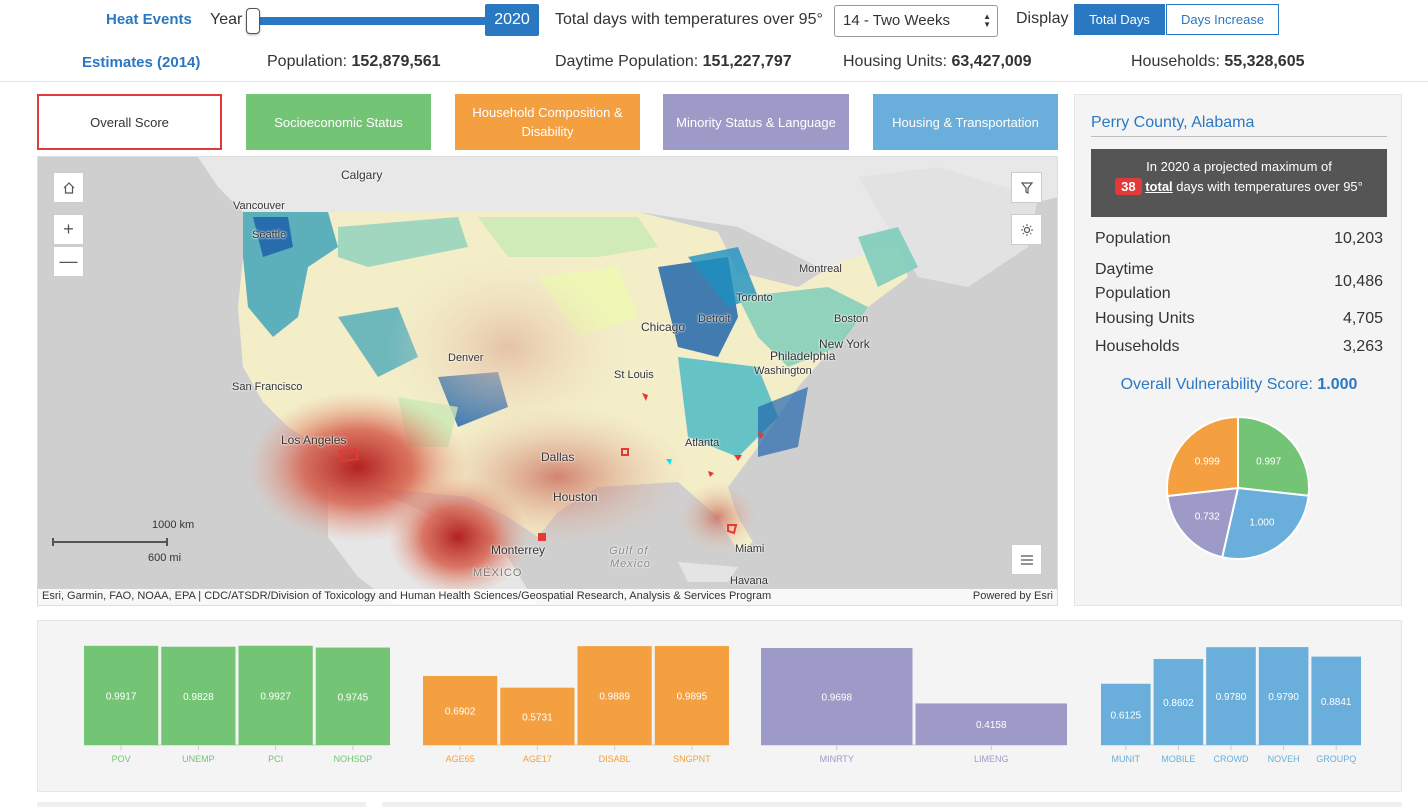 This screenshot has width=1428, height=807. Describe the element at coordinates (338, 122) in the screenshot. I see `tab-socioeconomic-status: Socioeconomic Status` at that location.